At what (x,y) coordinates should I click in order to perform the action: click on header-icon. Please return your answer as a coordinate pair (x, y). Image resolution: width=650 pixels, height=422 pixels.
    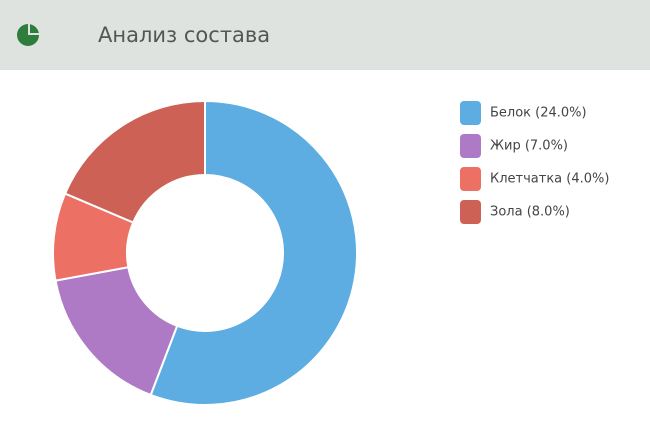
    Looking at the image, I should click on (28, 35).